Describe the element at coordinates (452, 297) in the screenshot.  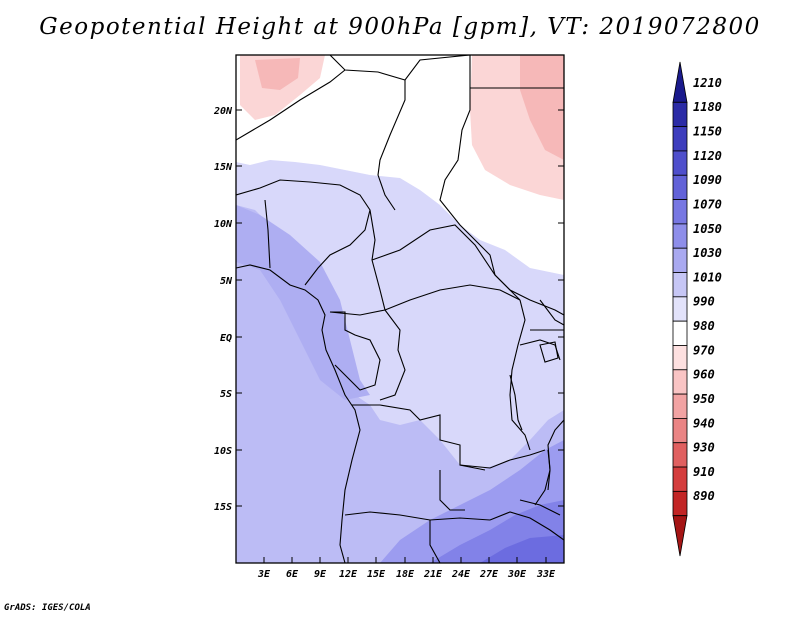
I see `border-car-south` at that location.